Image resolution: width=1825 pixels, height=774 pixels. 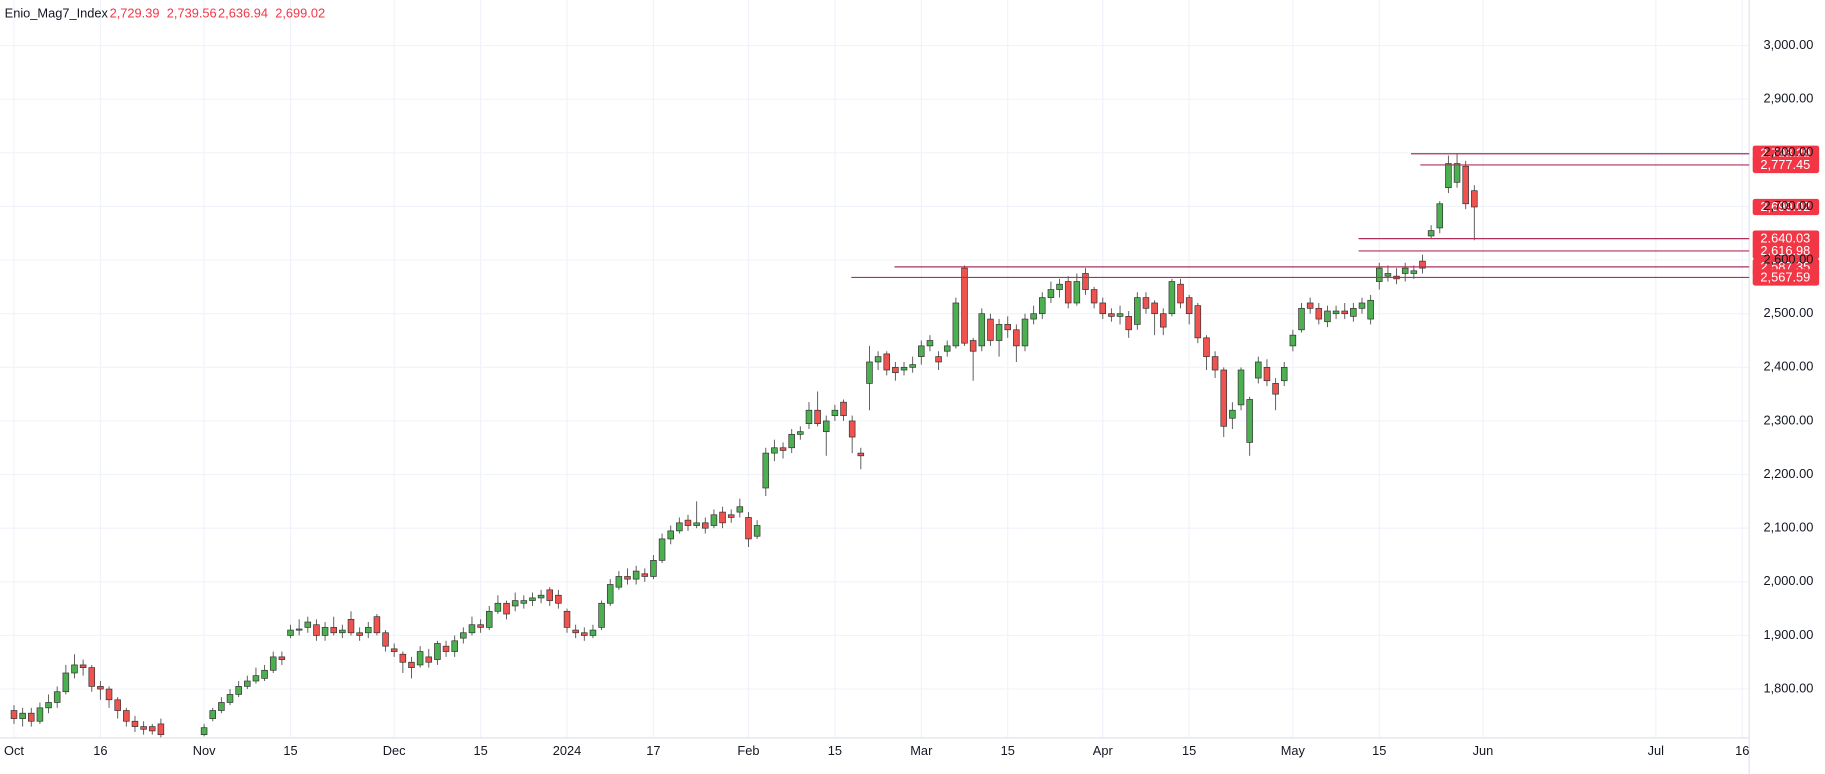 What do you see at coordinates (243, 12) in the screenshot?
I see `header-value: 2,636.94` at bounding box center [243, 12].